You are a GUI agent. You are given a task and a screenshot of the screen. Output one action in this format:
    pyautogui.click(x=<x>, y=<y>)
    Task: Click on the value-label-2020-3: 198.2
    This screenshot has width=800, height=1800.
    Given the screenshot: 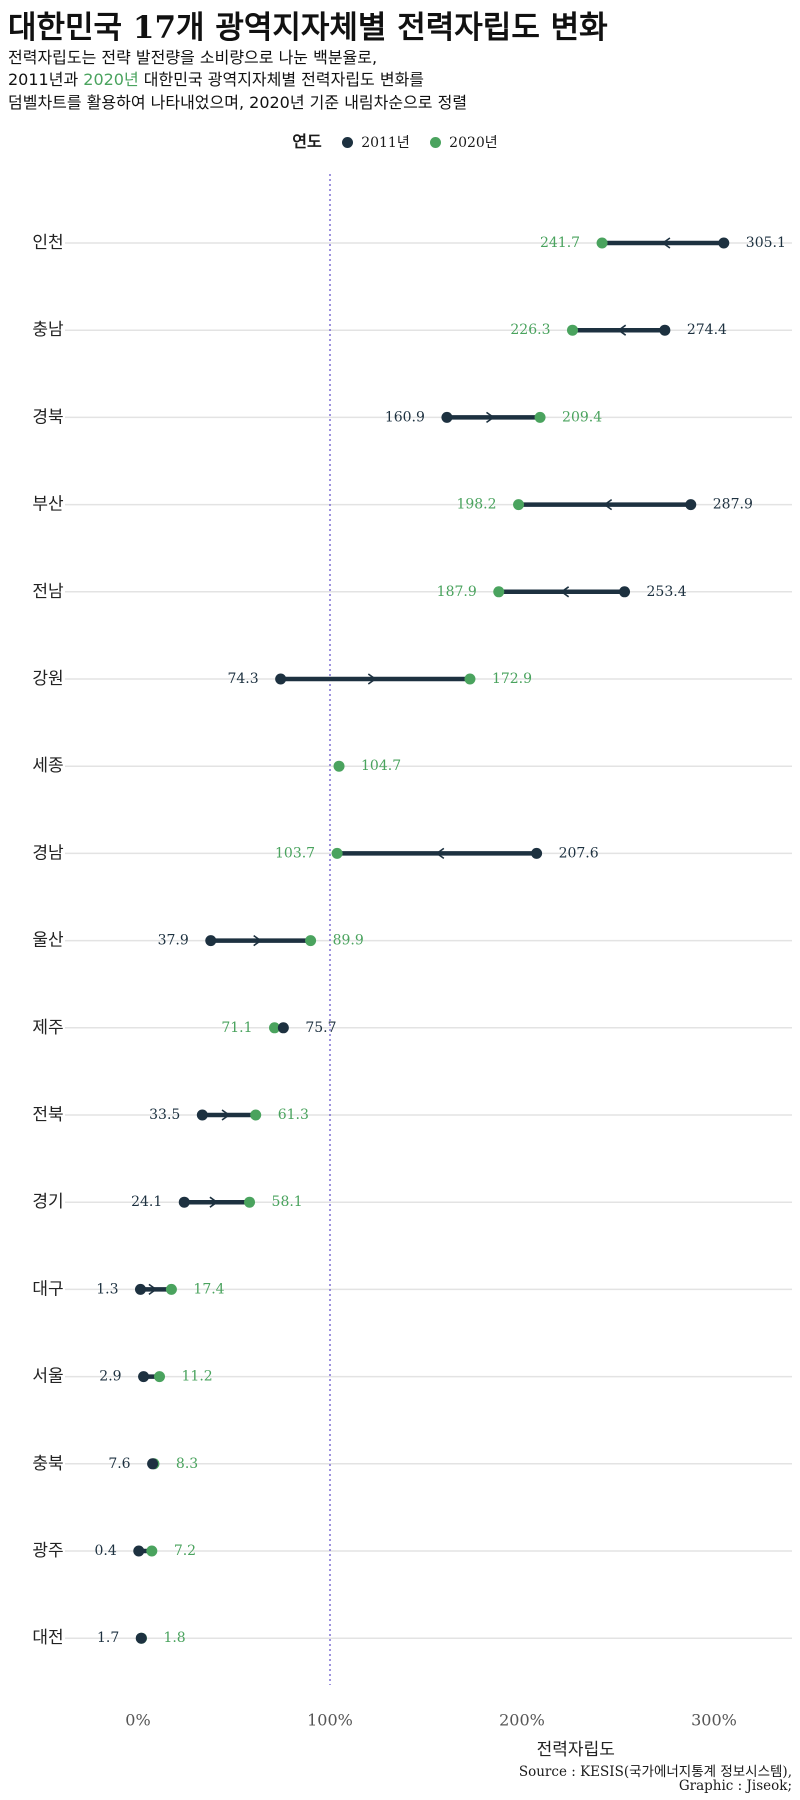 What is the action you would take?
    pyautogui.click(x=476, y=505)
    